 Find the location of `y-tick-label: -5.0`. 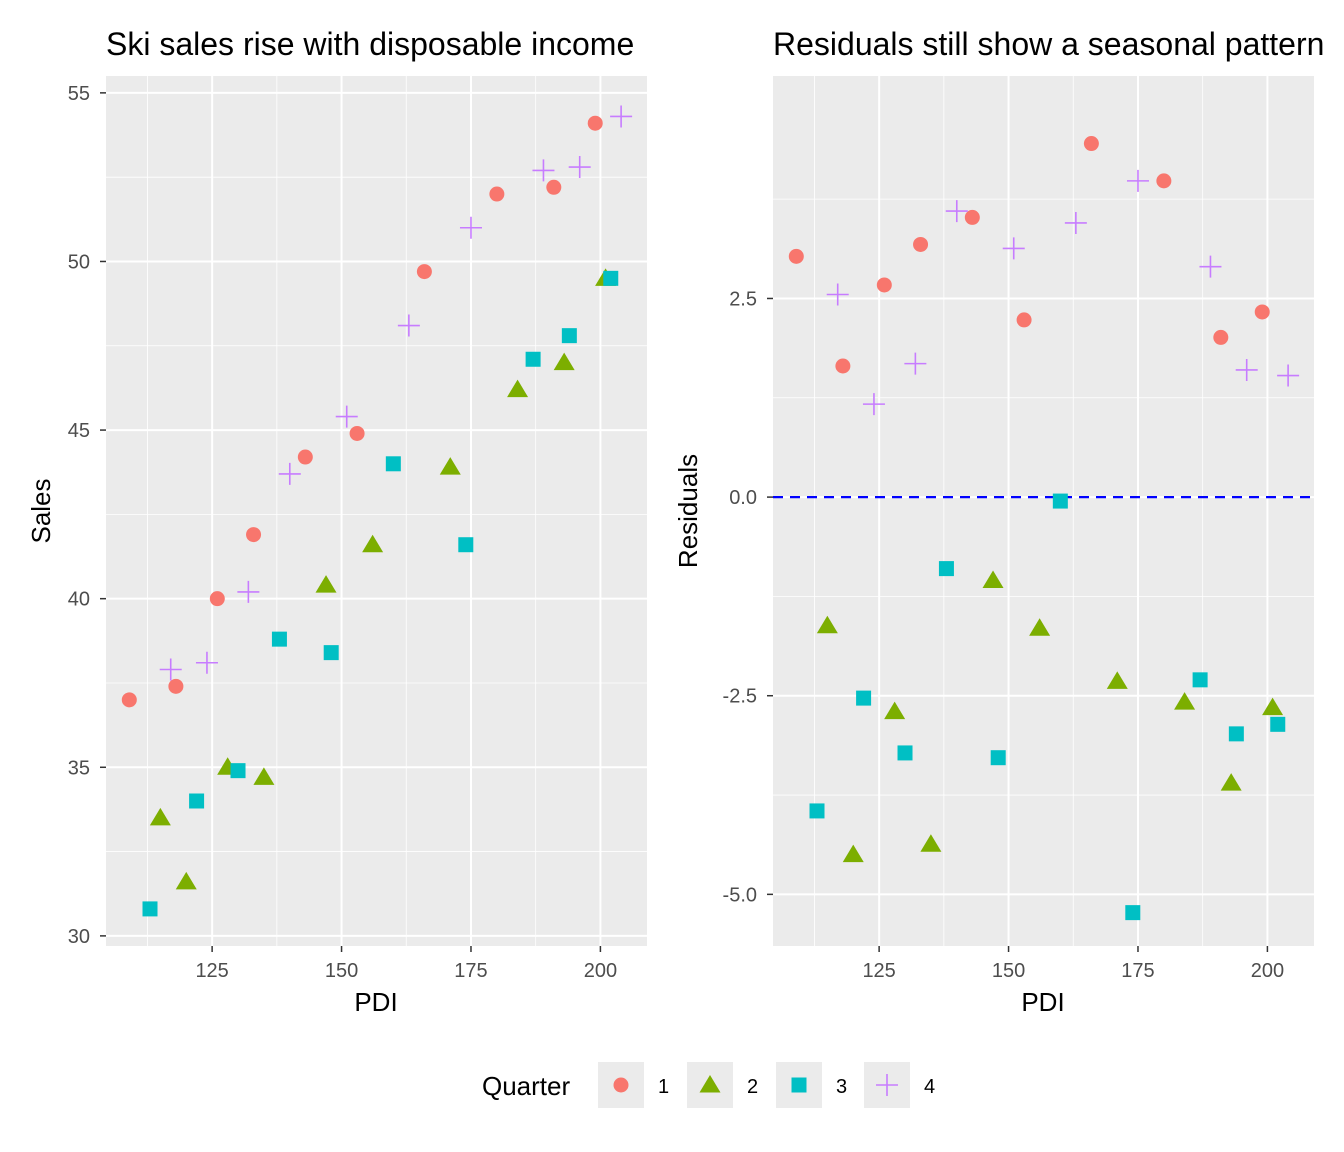

y-tick-label: -5.0 is located at coordinates (740, 895).